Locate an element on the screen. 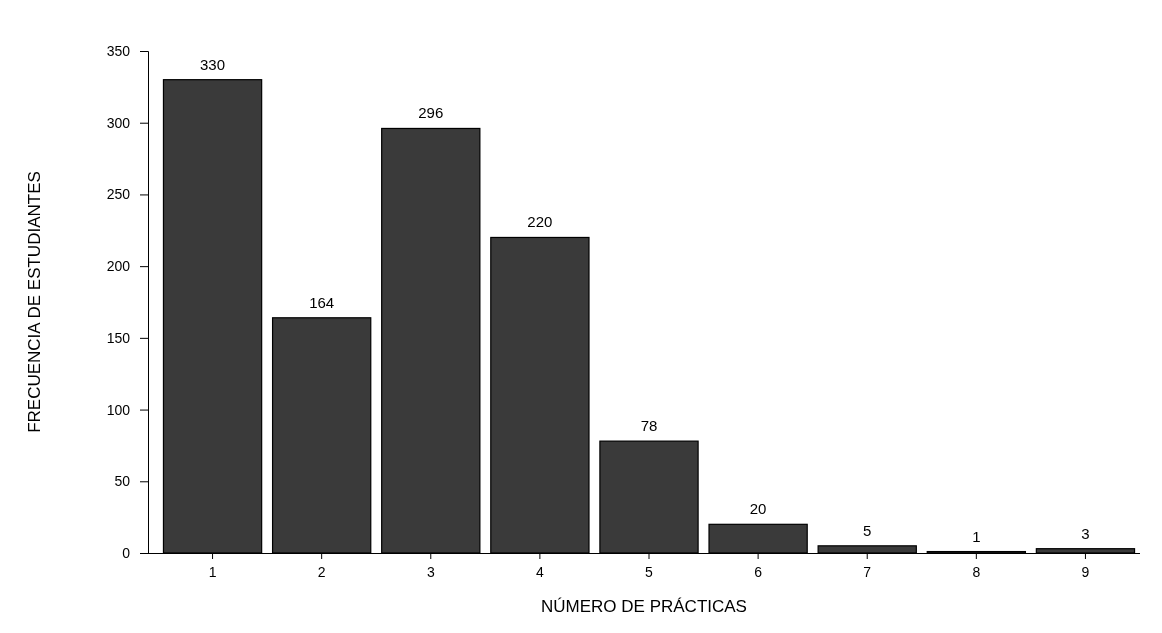 The image size is (1162, 633). data-label: 1 is located at coordinates (976, 536).